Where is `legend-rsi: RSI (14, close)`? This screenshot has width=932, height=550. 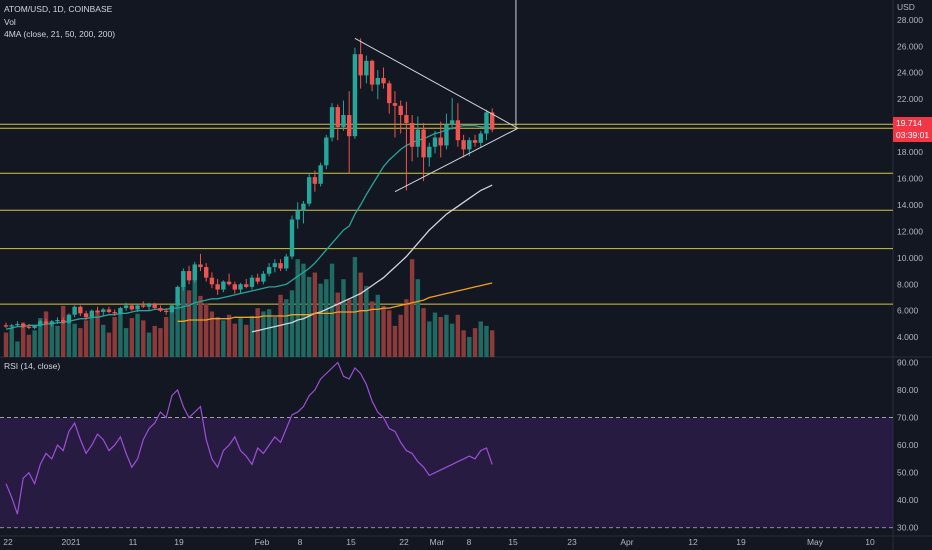
legend-rsi: RSI (14, close) is located at coordinates (32, 366).